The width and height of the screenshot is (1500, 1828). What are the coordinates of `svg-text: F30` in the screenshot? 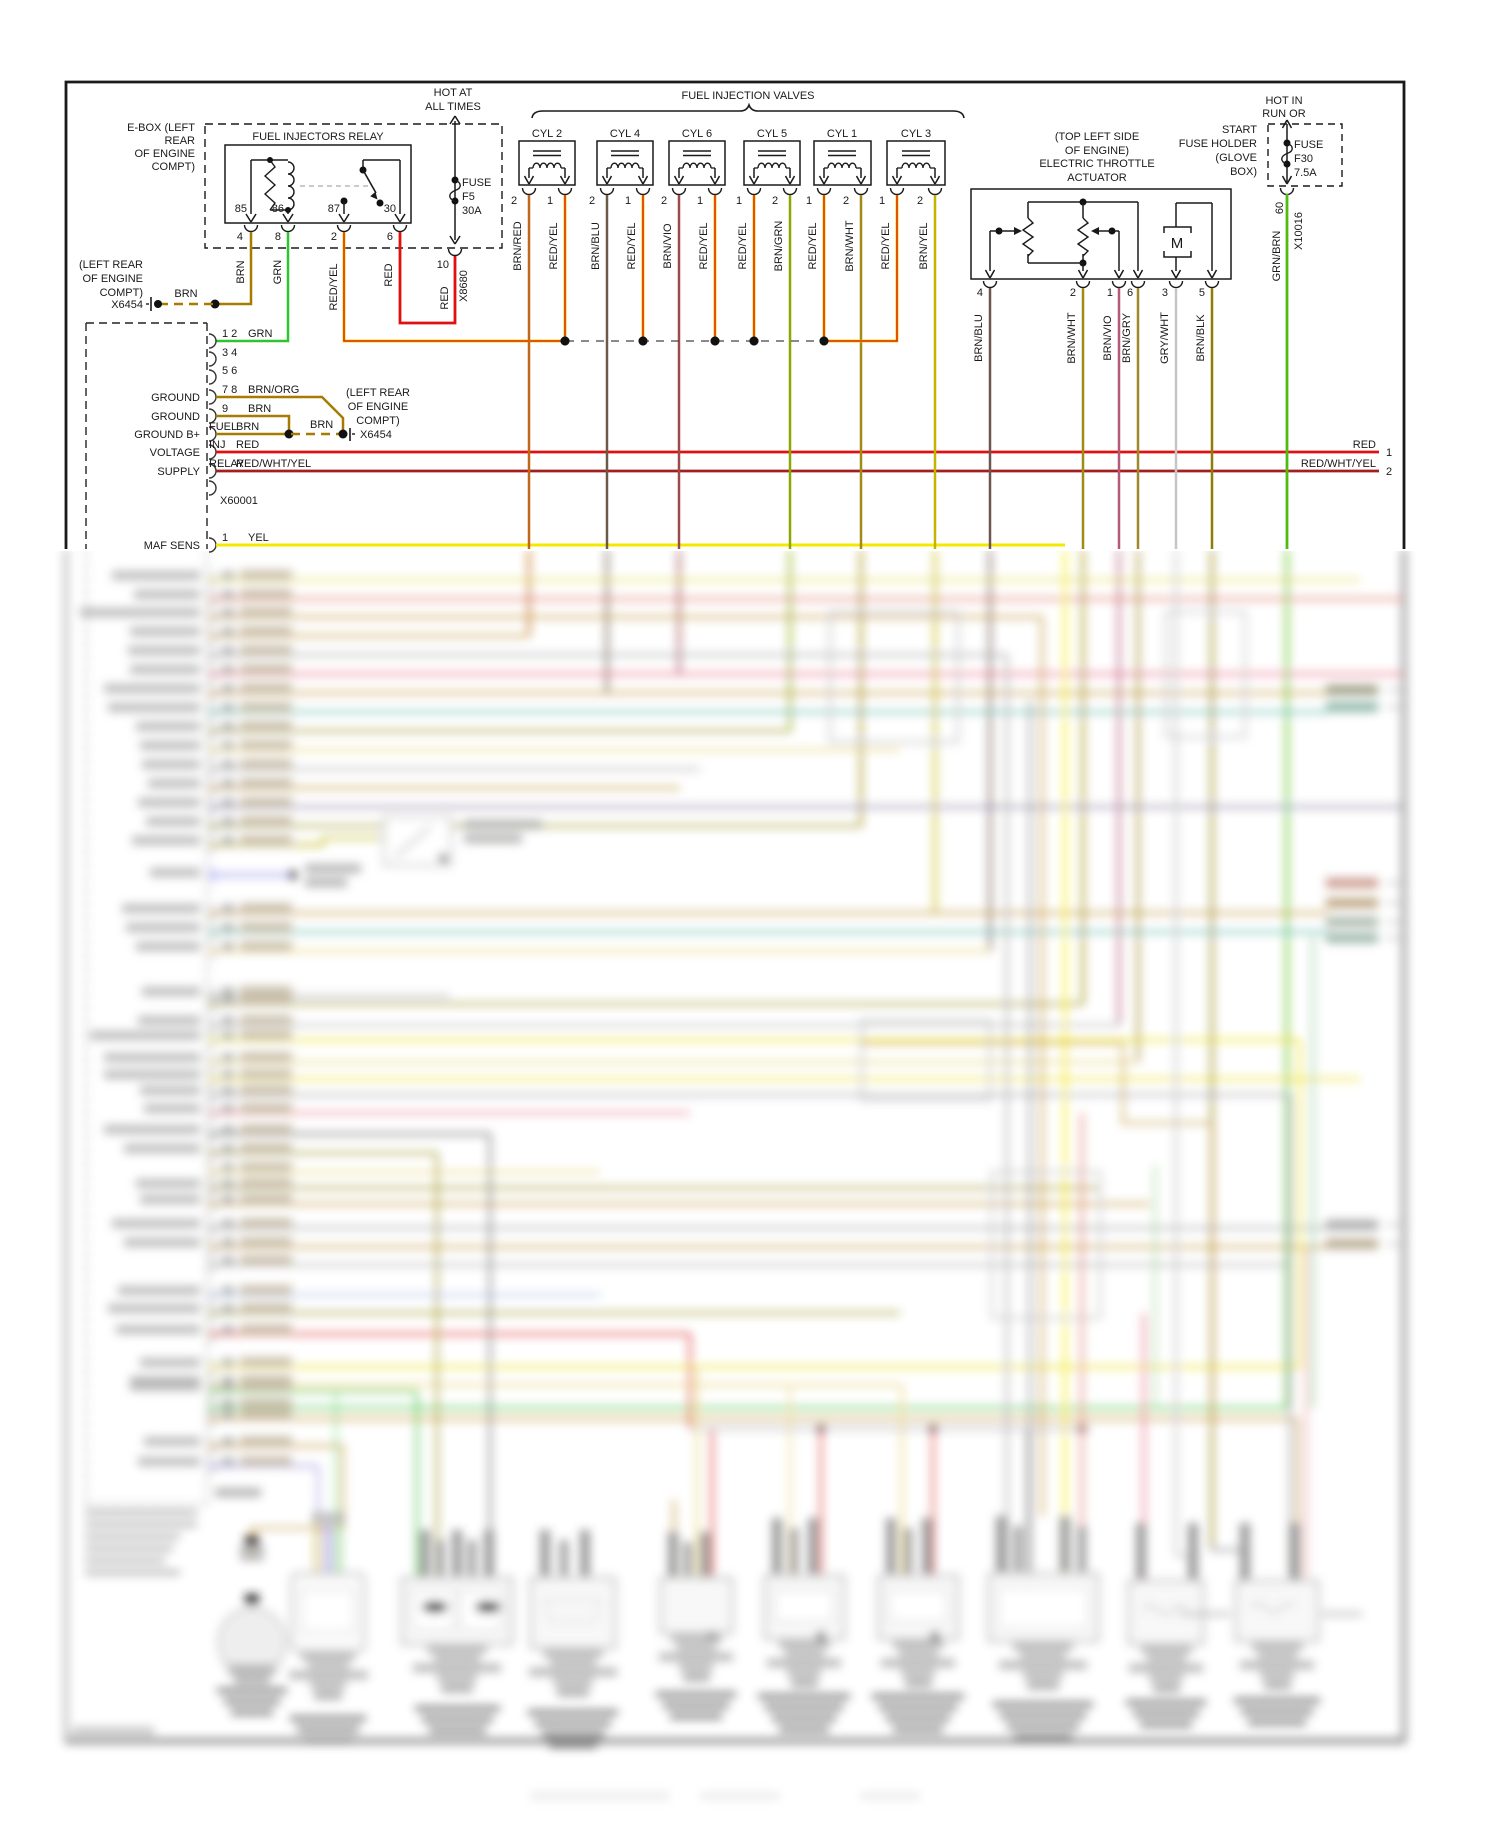 It's located at (1303, 159).